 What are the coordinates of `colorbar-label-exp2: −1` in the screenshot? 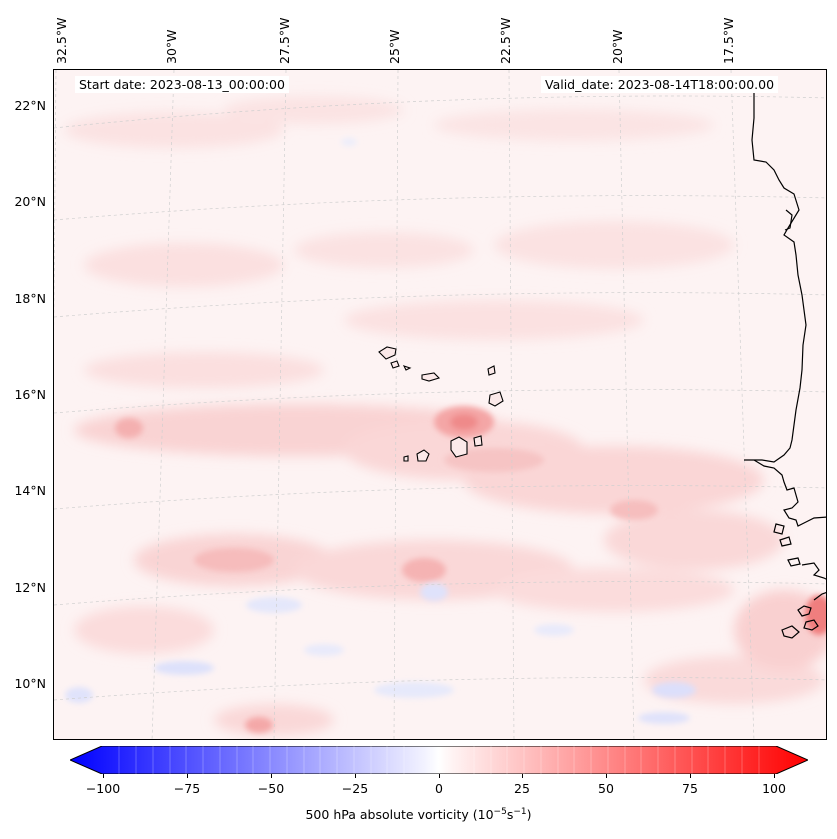 It's located at (520, 812).